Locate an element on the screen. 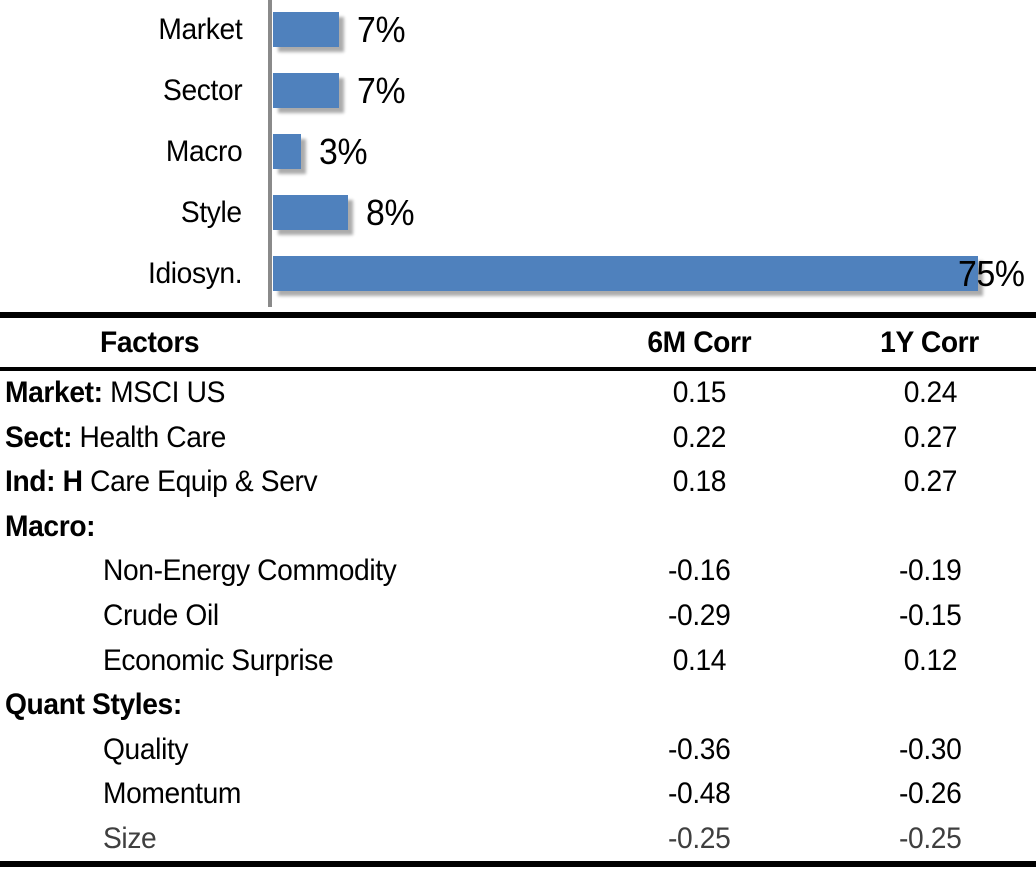 The height and width of the screenshot is (870, 1036). corr-6m-cell: -0.48 is located at coordinates (699, 794).